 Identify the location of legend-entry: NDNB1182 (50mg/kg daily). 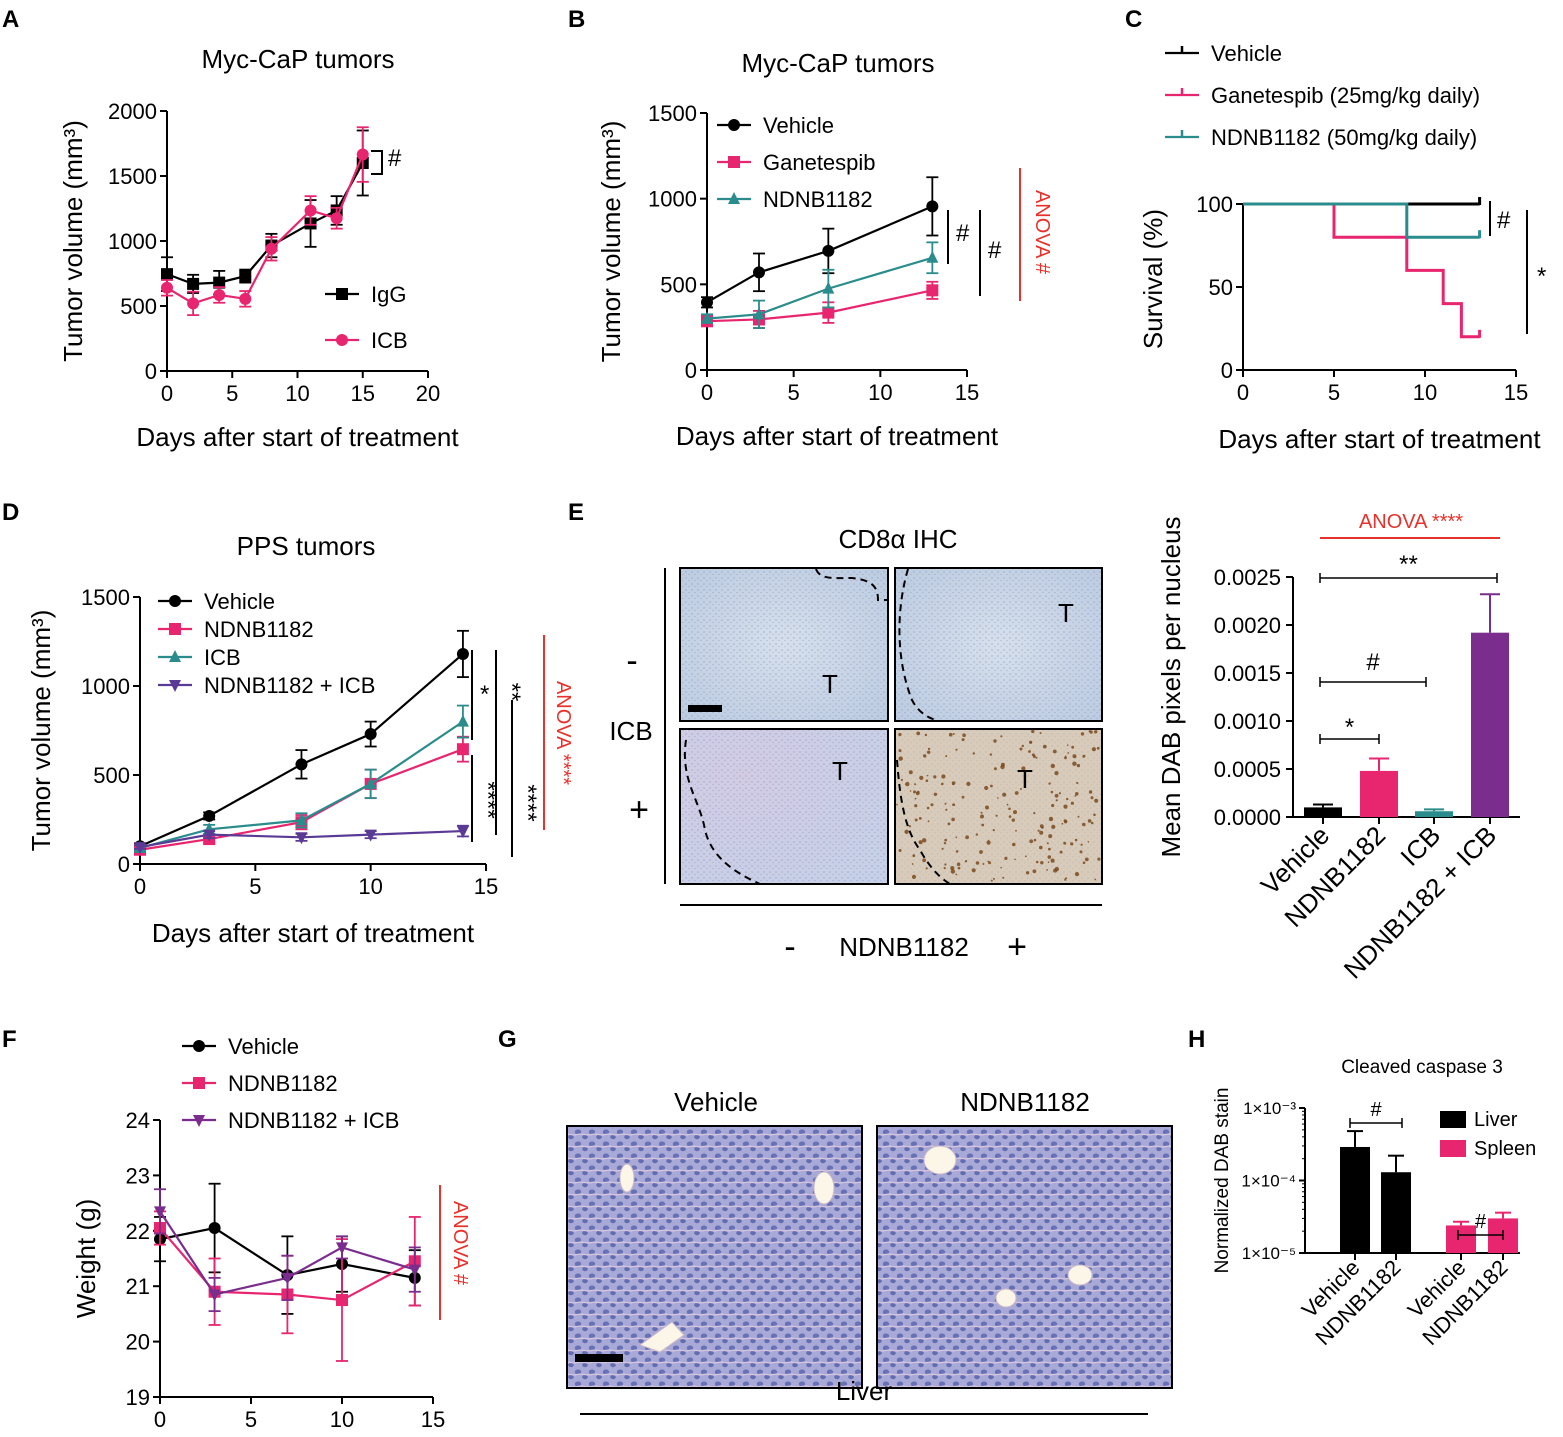
(1321, 137).